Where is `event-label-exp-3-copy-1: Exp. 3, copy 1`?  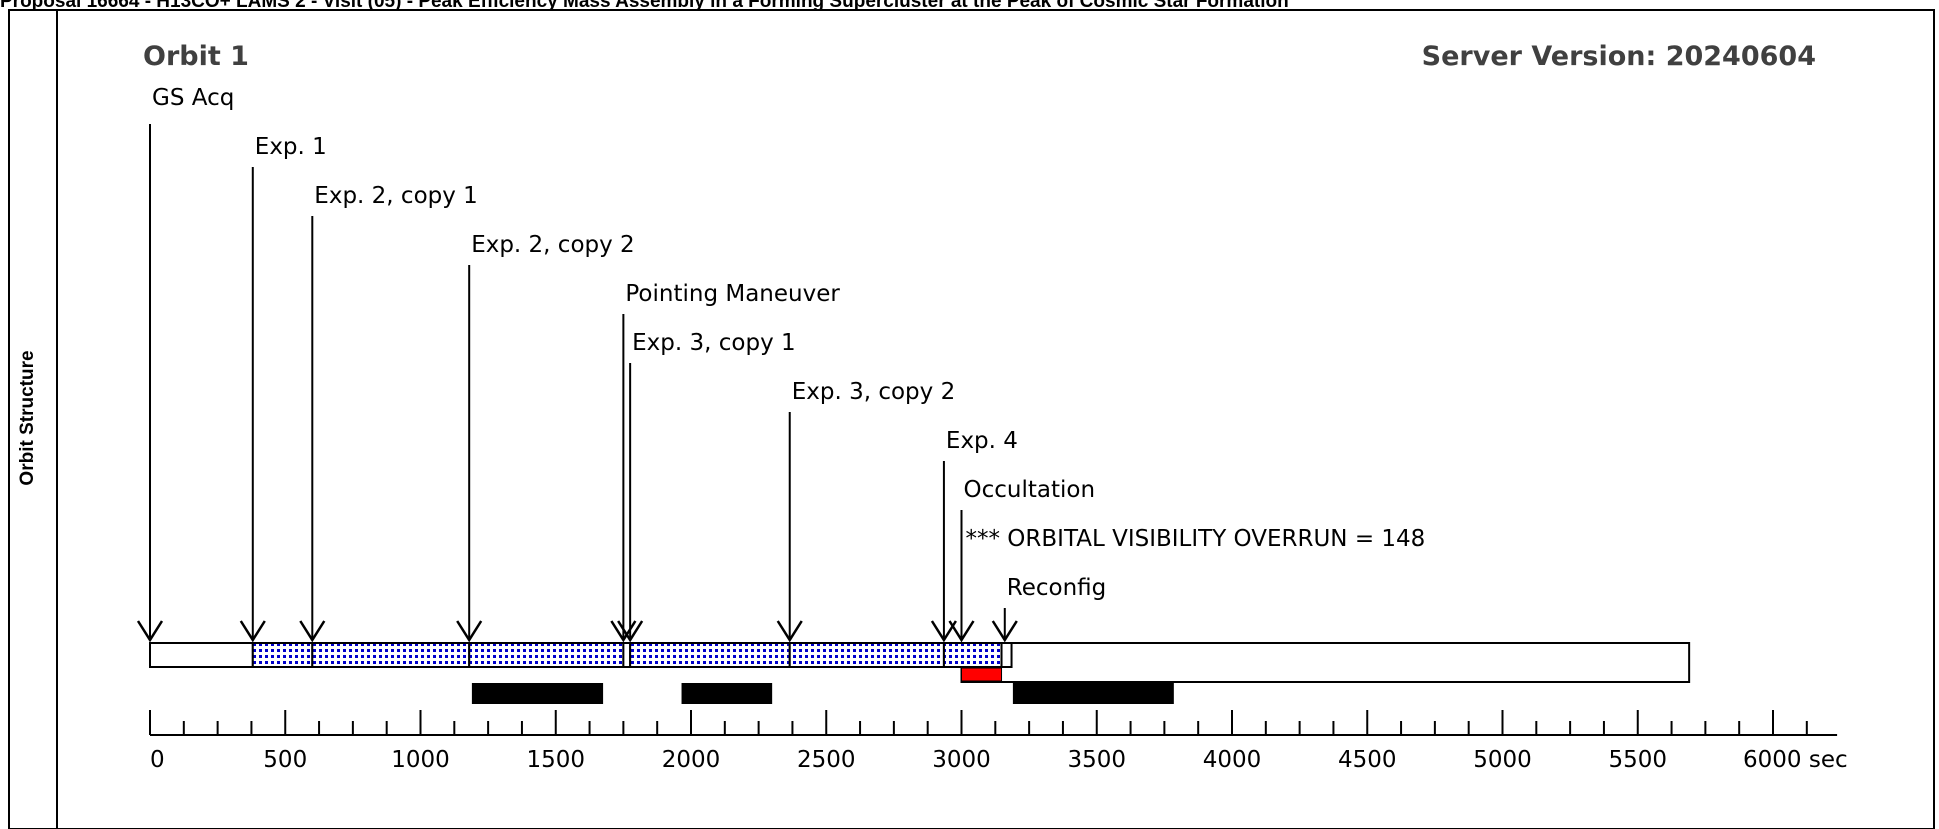
event-label-exp-3-copy-1: Exp. 3, copy 1 is located at coordinates (714, 343).